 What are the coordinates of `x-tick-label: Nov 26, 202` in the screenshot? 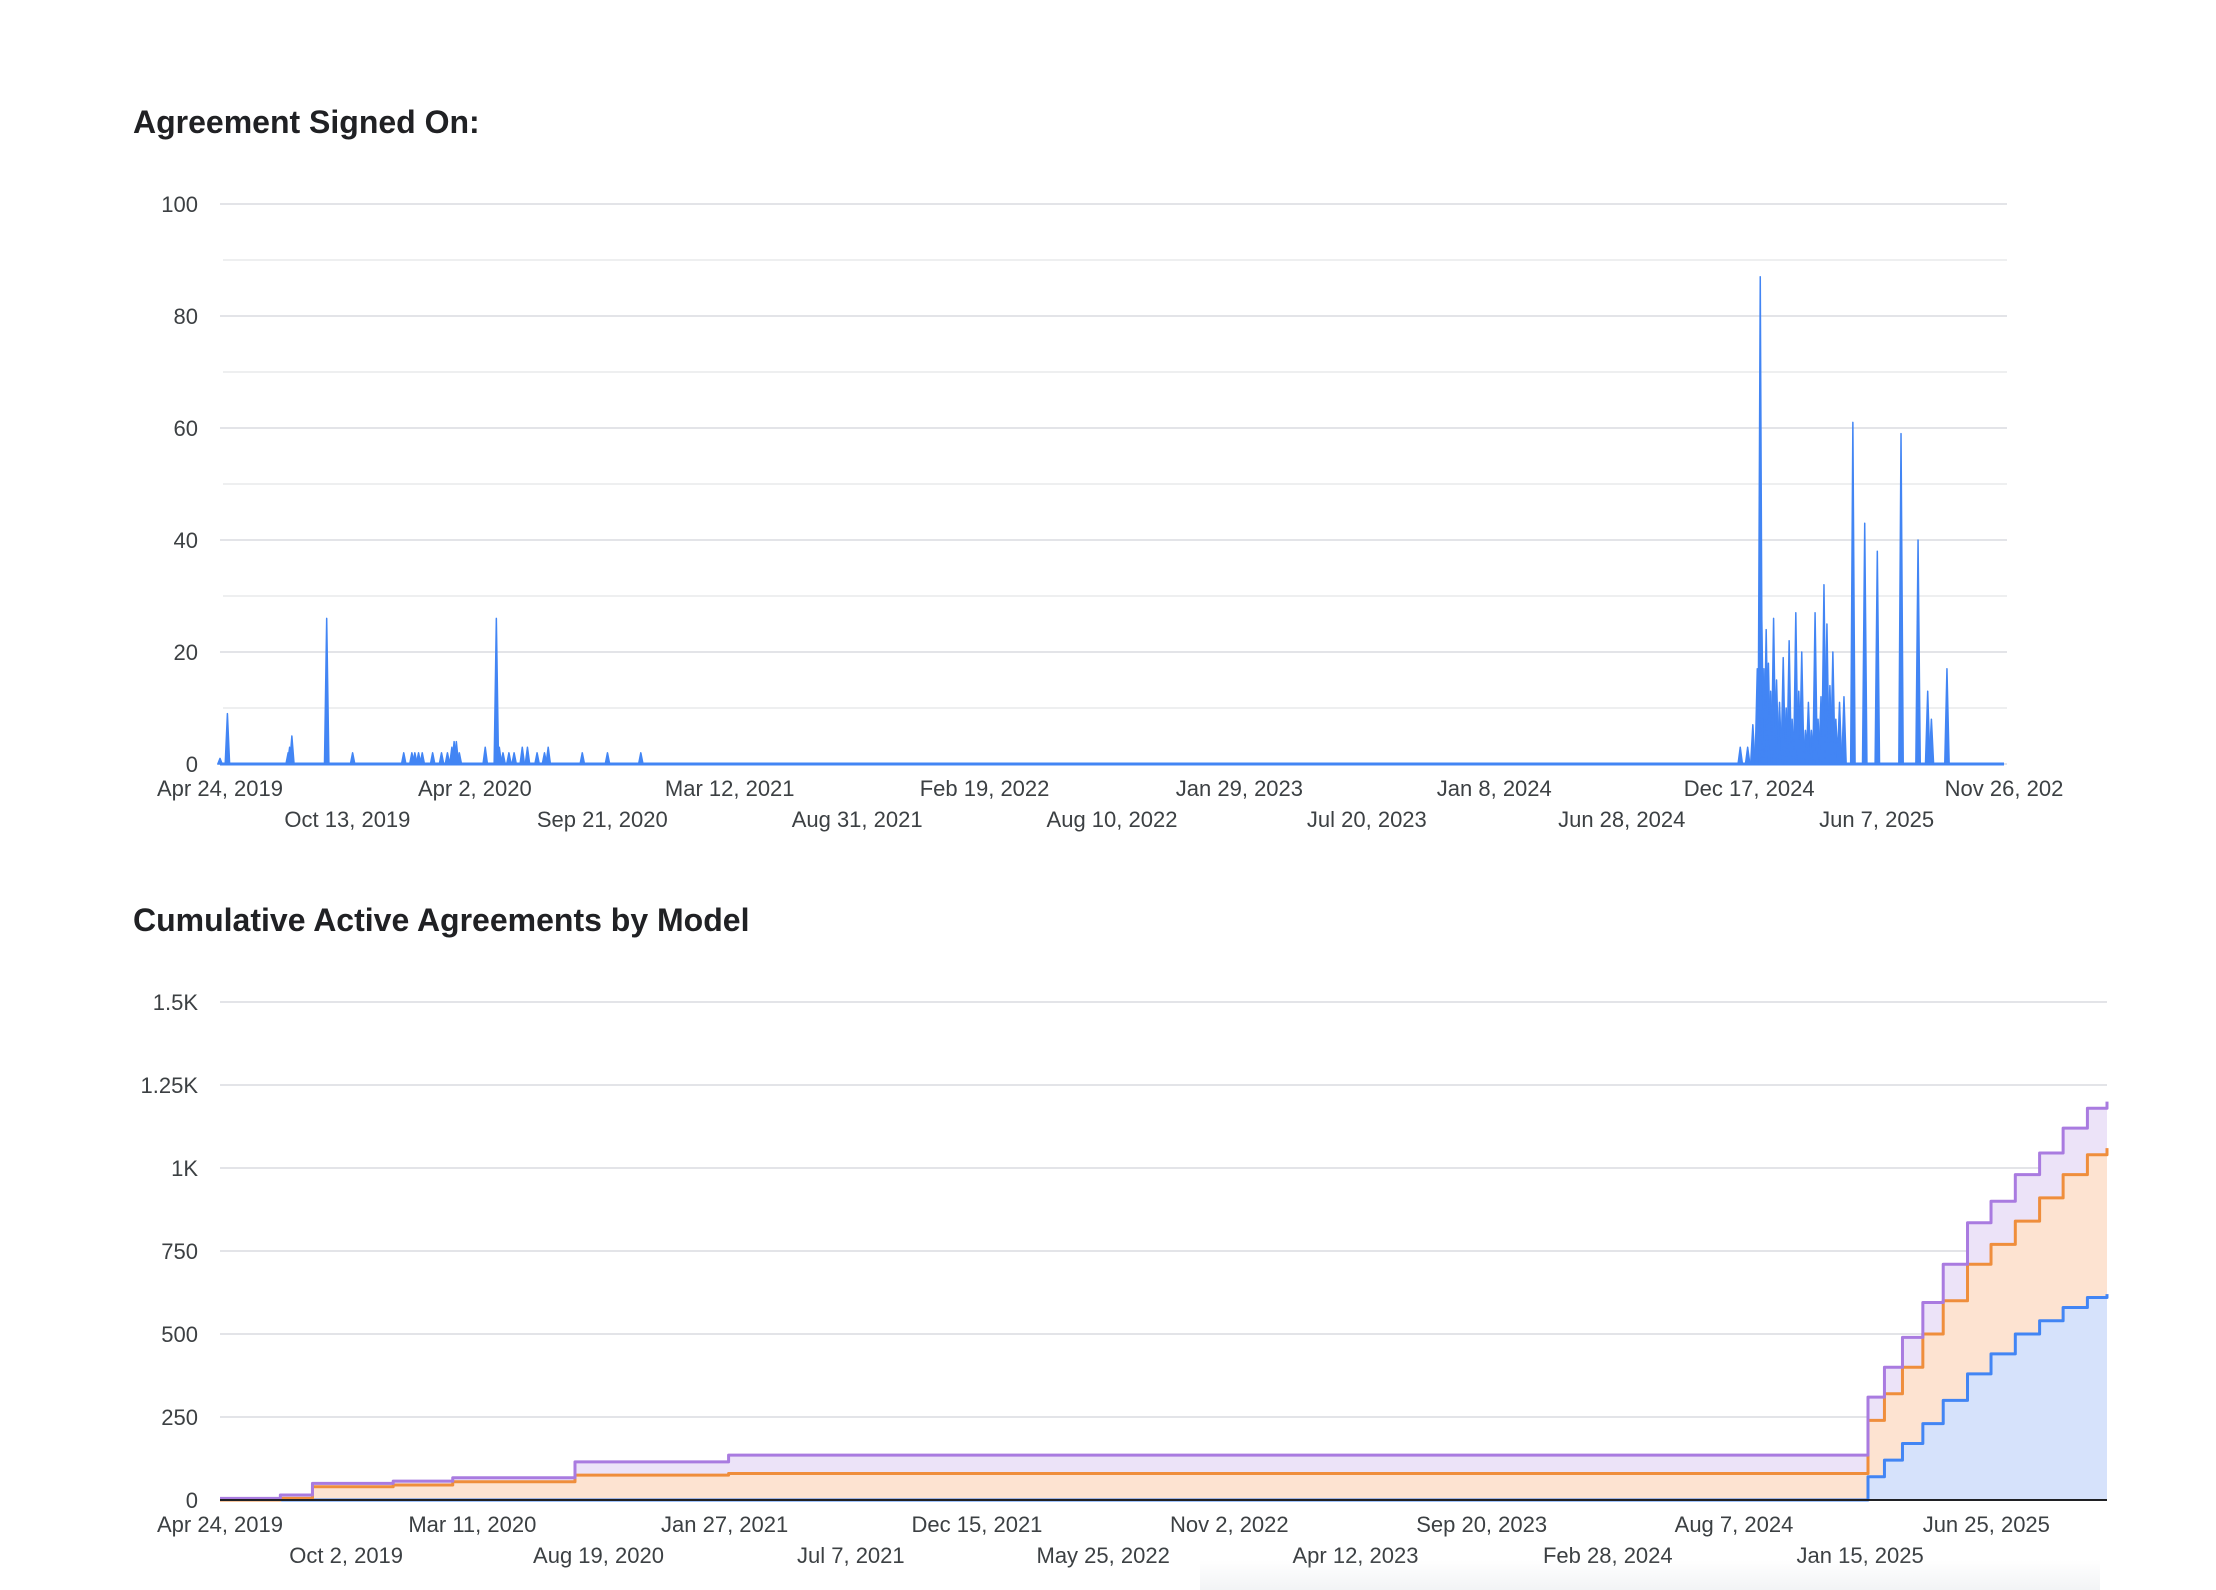 It's located at (2004, 788).